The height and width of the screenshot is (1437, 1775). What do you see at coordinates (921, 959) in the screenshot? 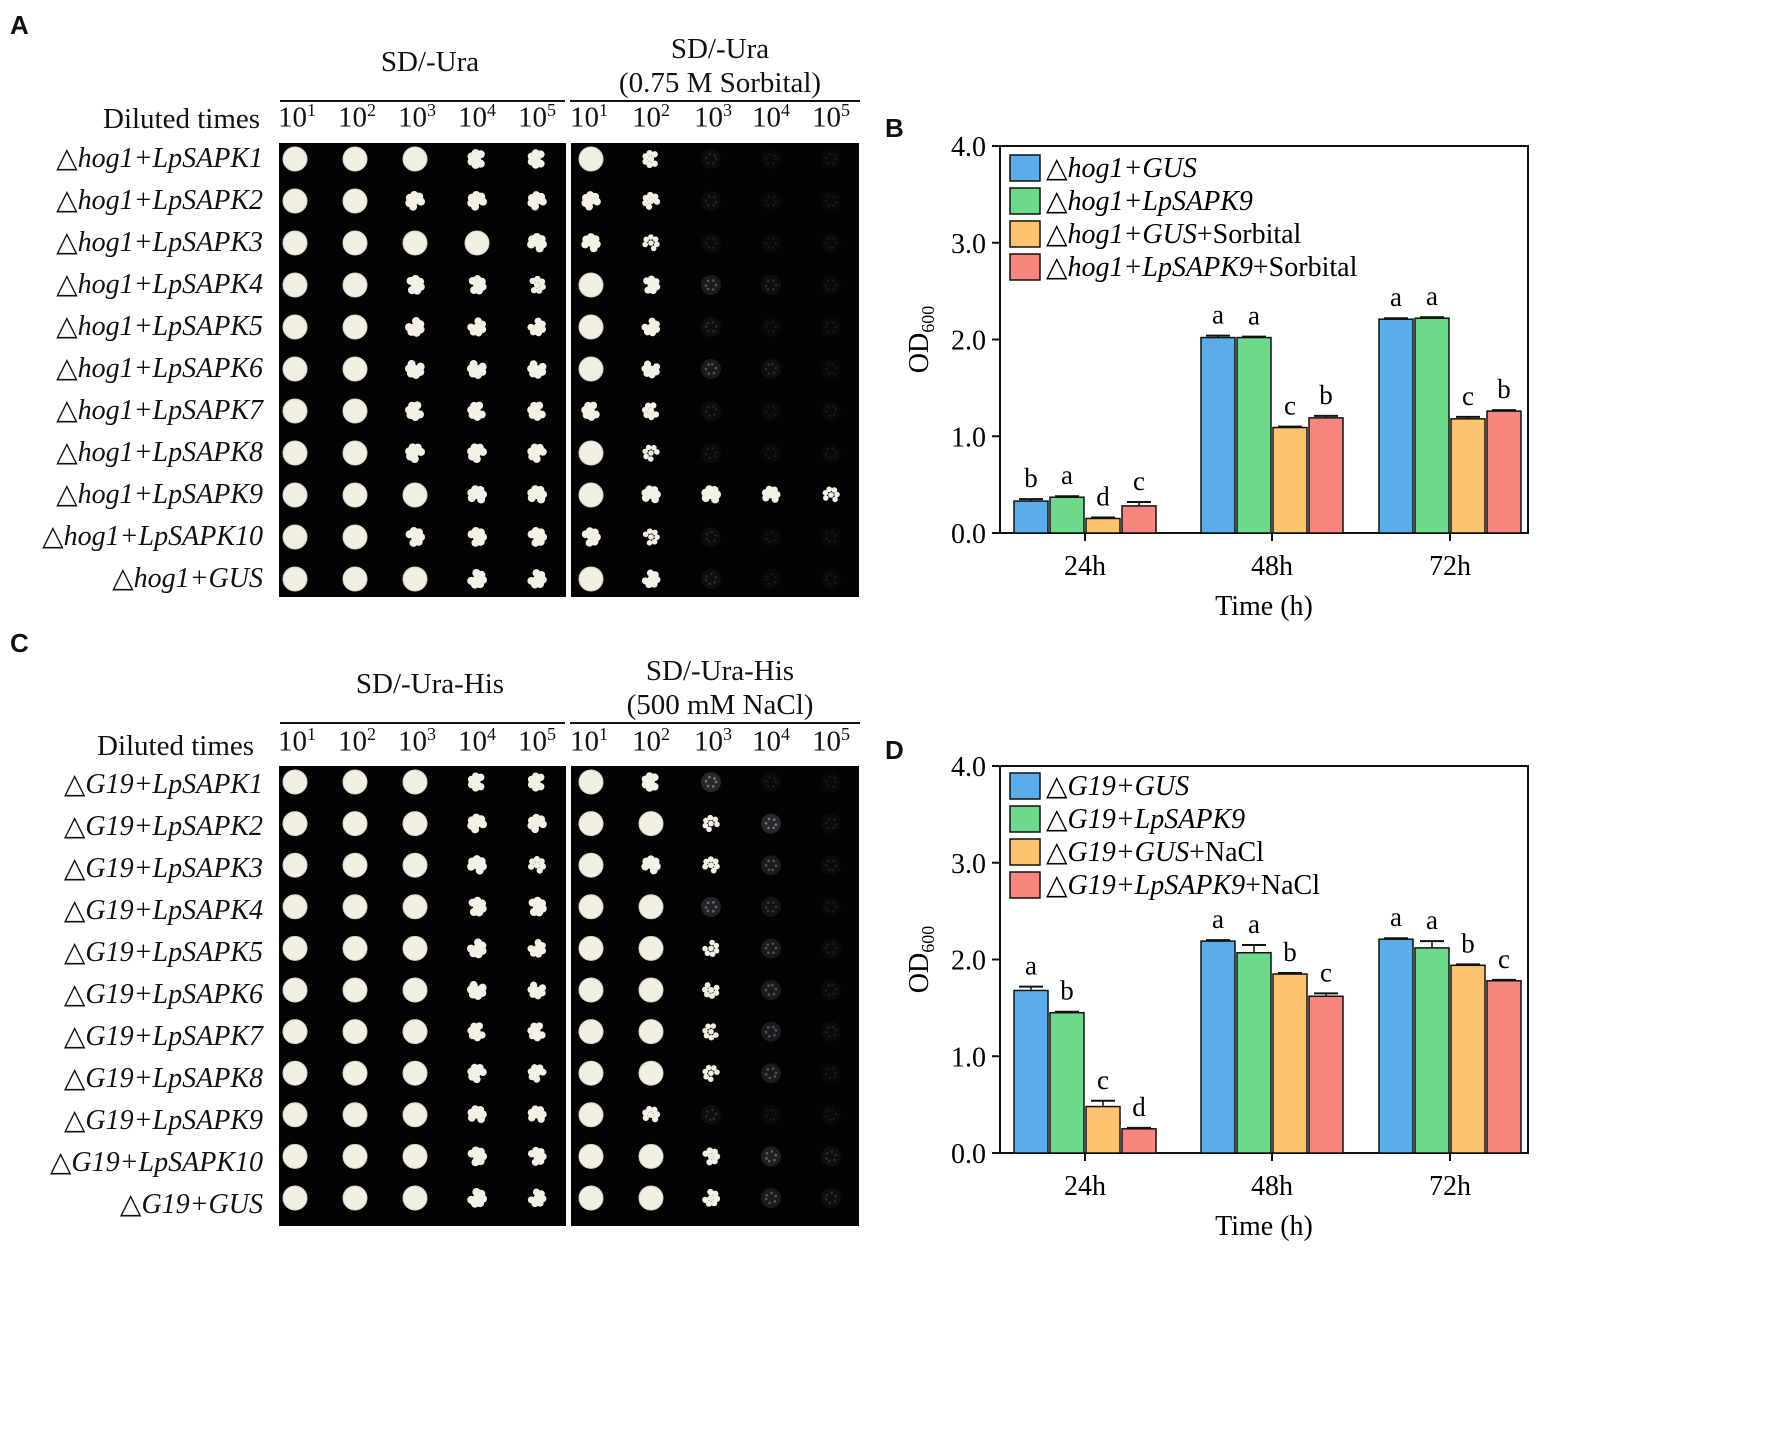
I see `y-axis-label: OD600` at bounding box center [921, 959].